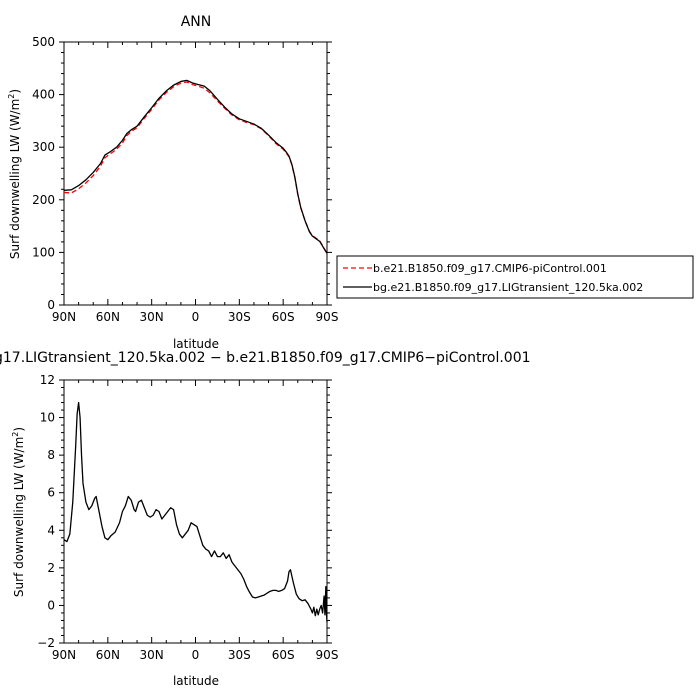  What do you see at coordinates (51, 530) in the screenshot?
I see `y-tick-label: 4` at bounding box center [51, 530].